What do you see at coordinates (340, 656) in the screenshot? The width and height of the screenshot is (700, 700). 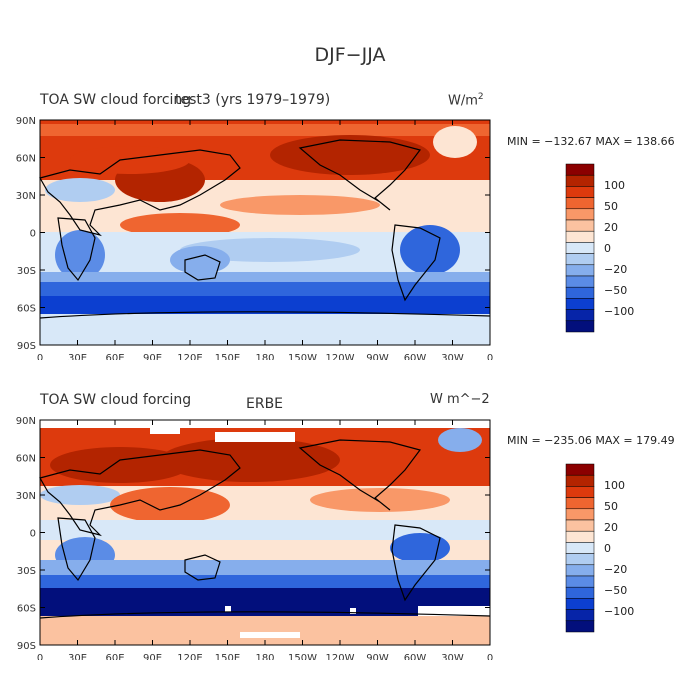 I see `lon-label: 120W` at bounding box center [340, 656].